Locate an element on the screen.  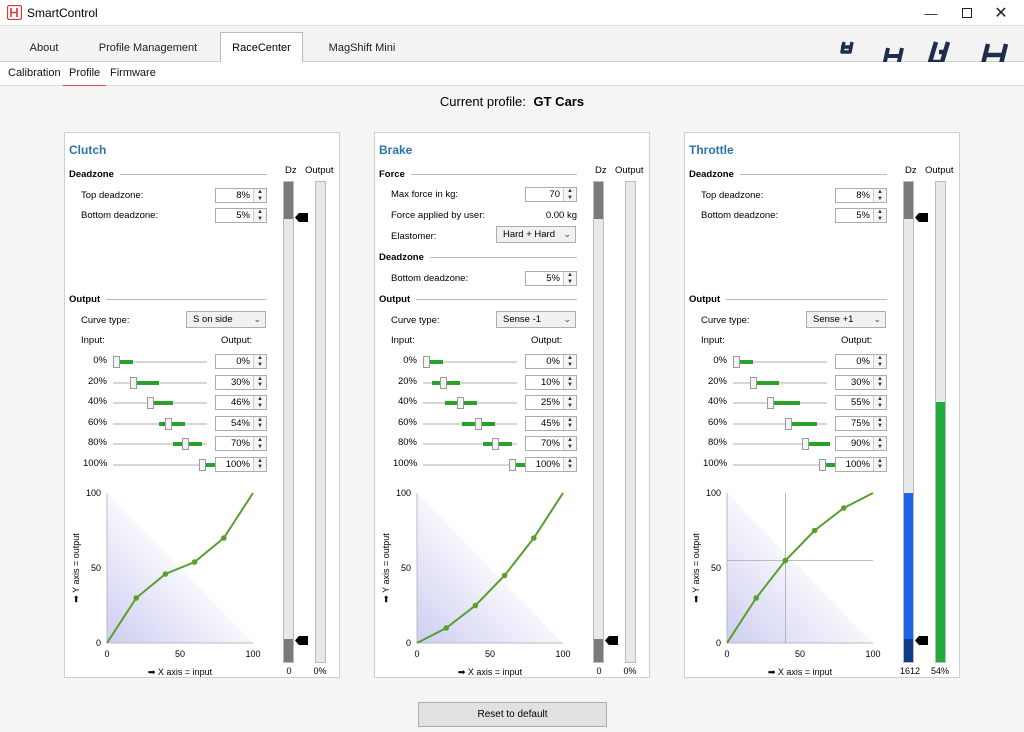
throttle-bottom-deadzone-spinner: 5% ▲ ▼ is located at coordinates (861, 215).